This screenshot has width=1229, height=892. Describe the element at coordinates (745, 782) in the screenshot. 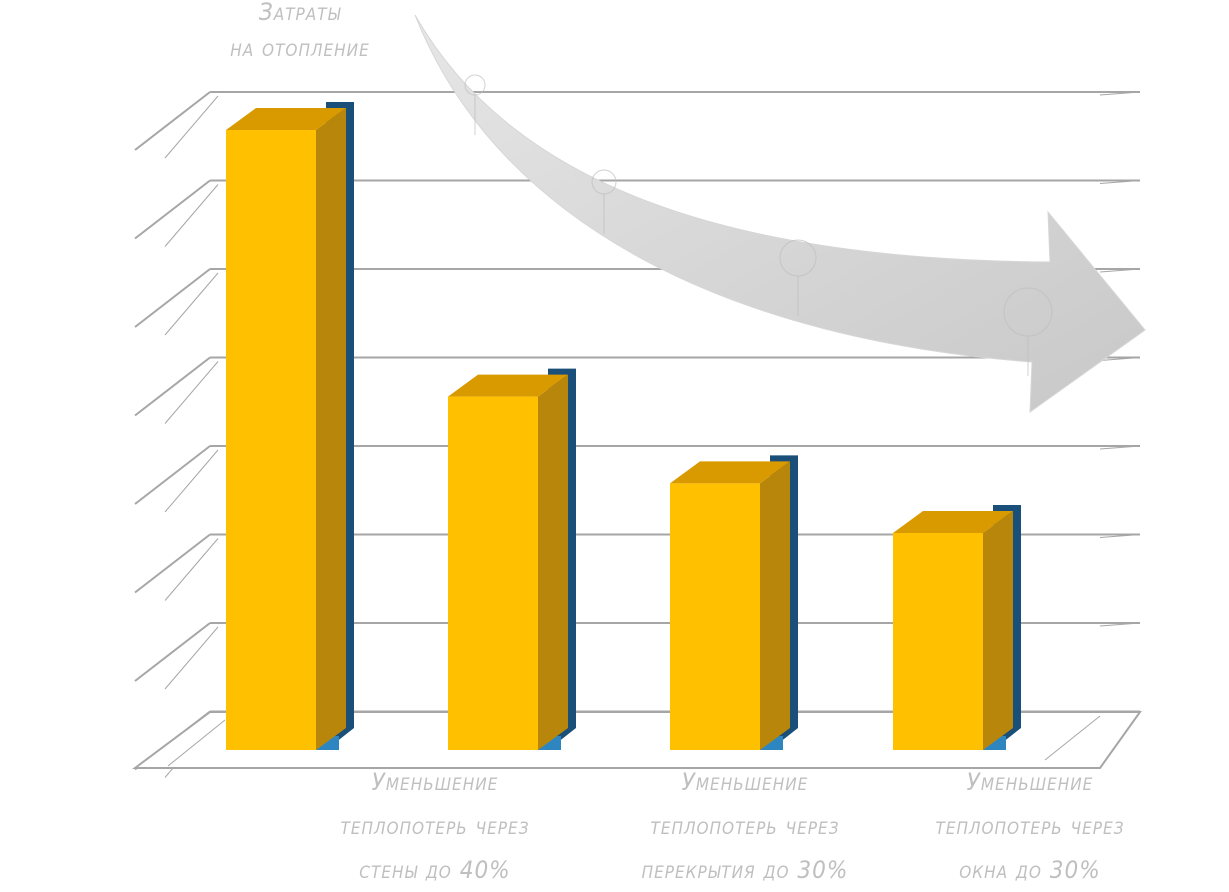

I see `category-label-ceilings-line-1: Уменьшение` at that location.